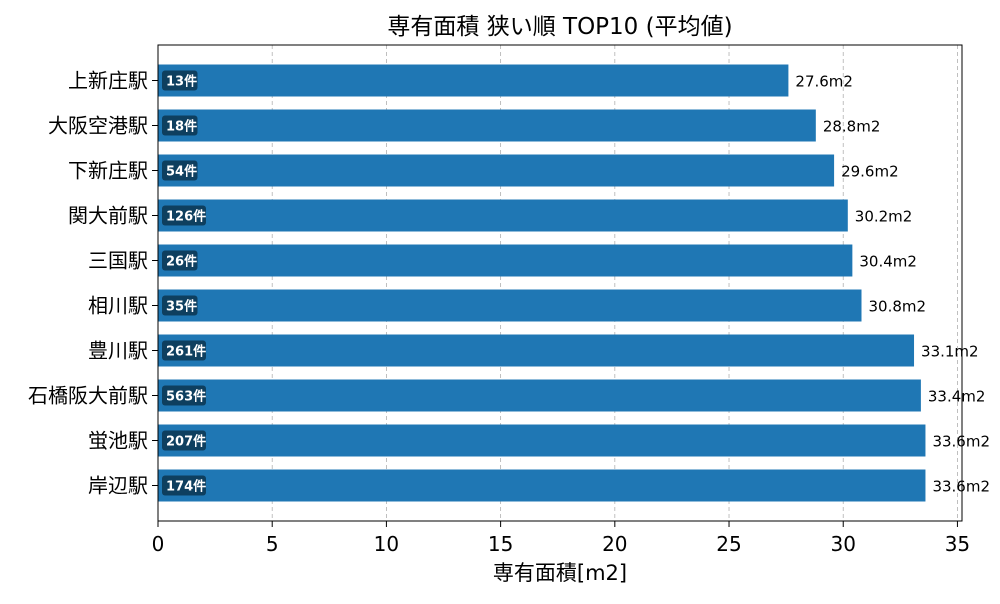 Image resolution: width=1000 pixels, height=604 pixels. Describe the element at coordinates (560, 573) in the screenshot. I see `x-axis-label: 専有面積[m2]` at that location.